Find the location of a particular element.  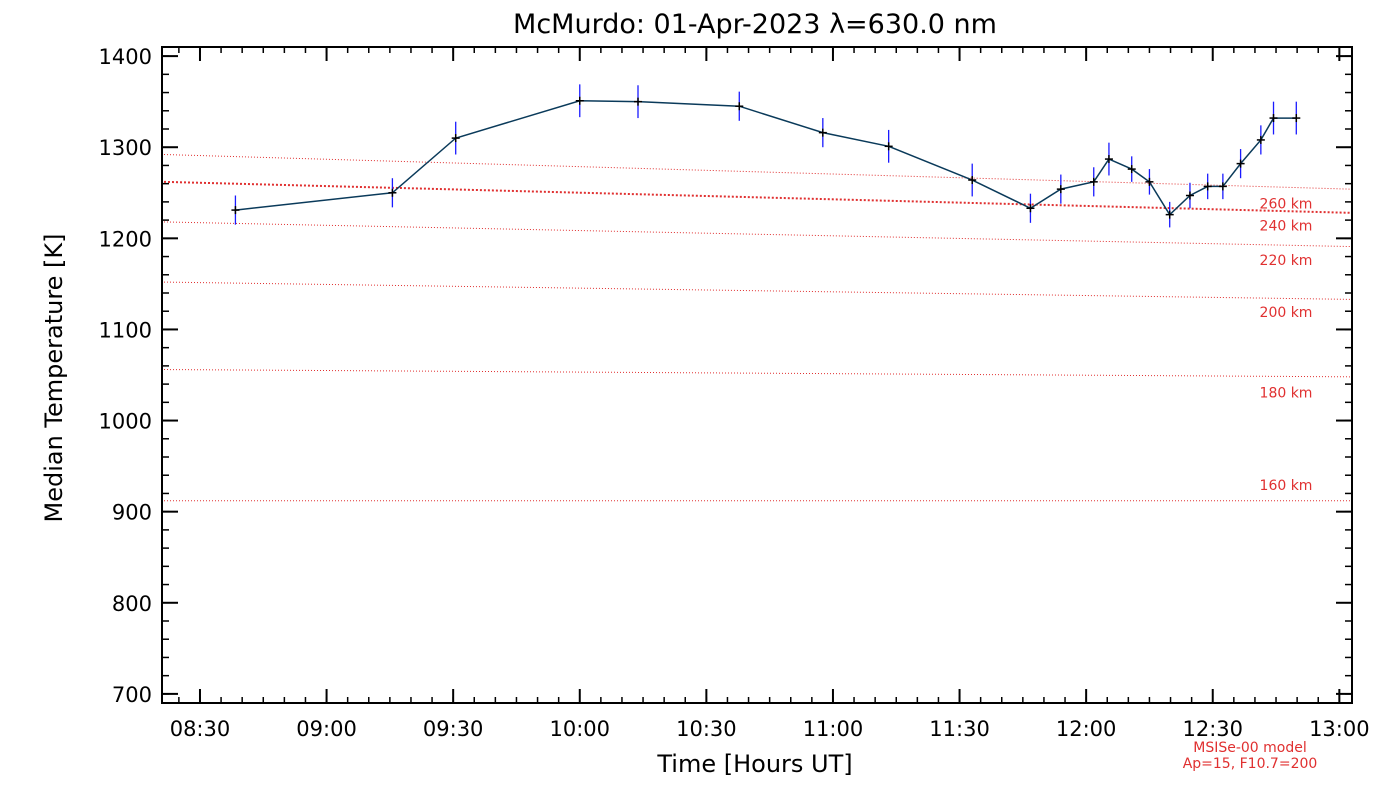

y-tick-label: 900 is located at coordinates (132, 513).